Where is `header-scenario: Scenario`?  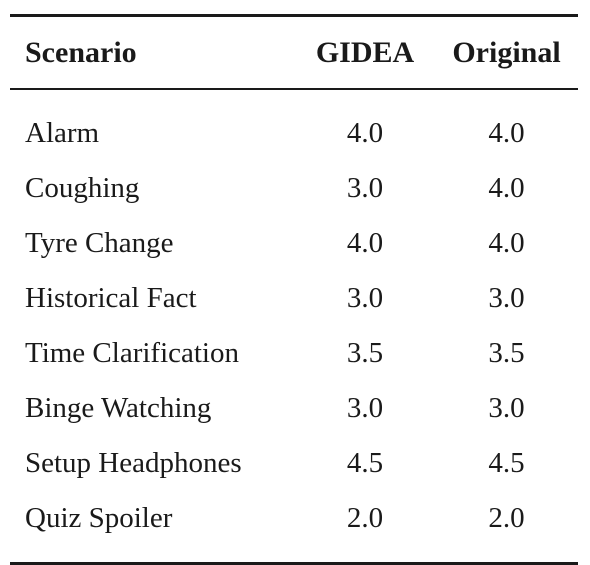
header-scenario: Scenario is located at coordinates (81, 52).